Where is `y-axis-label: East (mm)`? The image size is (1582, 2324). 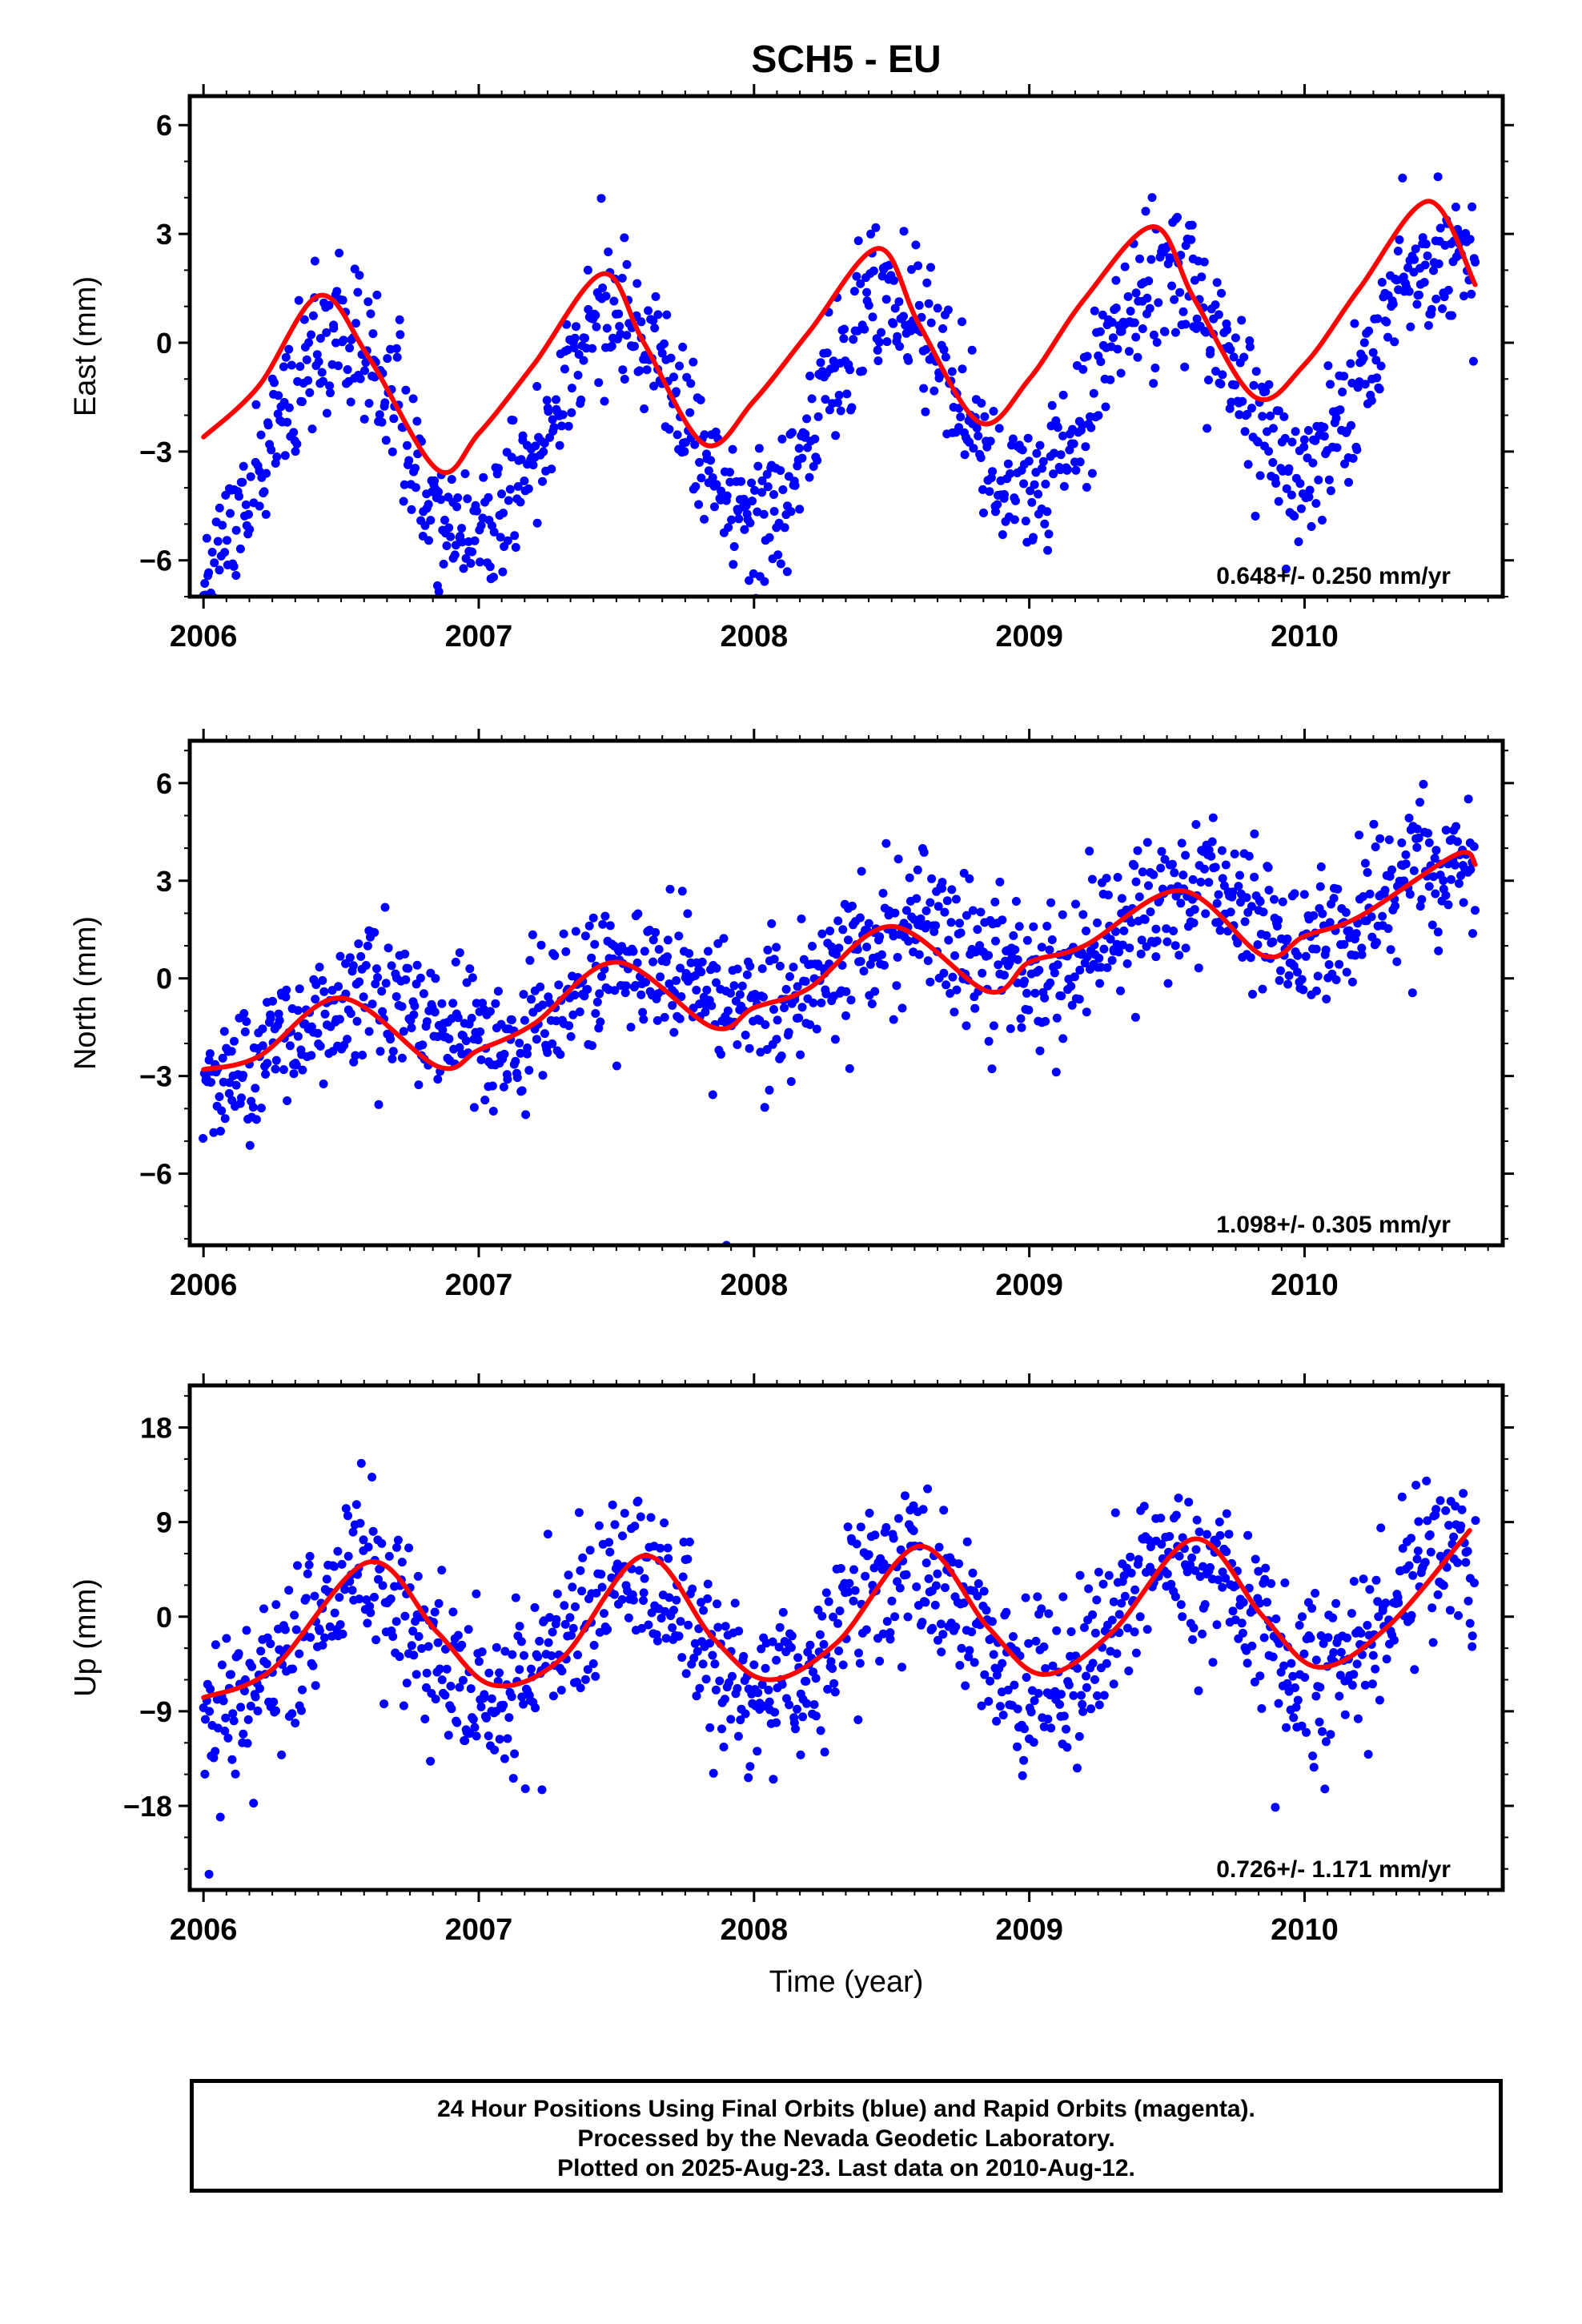
y-axis-label: East (mm) is located at coordinates (86, 346).